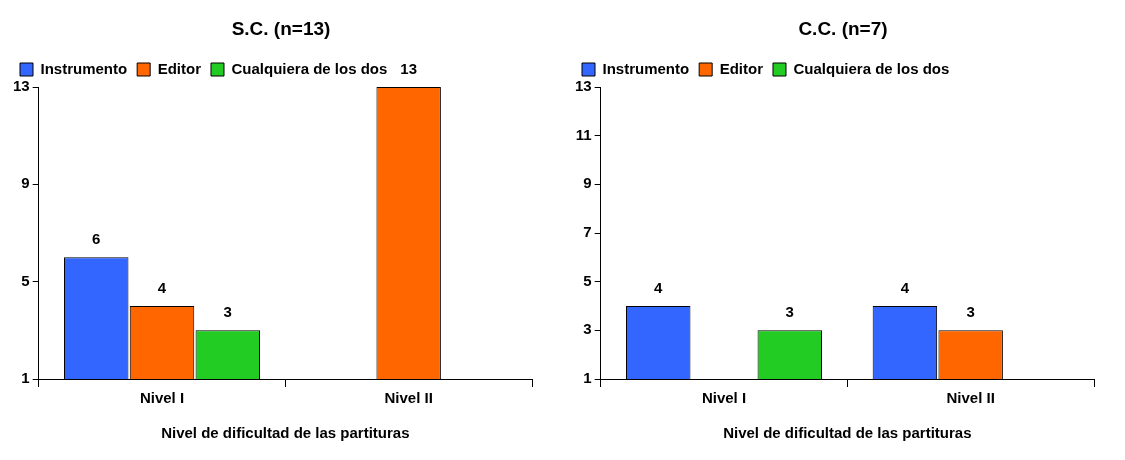  I want to click on y-tick-label: 7, so click(587, 232).